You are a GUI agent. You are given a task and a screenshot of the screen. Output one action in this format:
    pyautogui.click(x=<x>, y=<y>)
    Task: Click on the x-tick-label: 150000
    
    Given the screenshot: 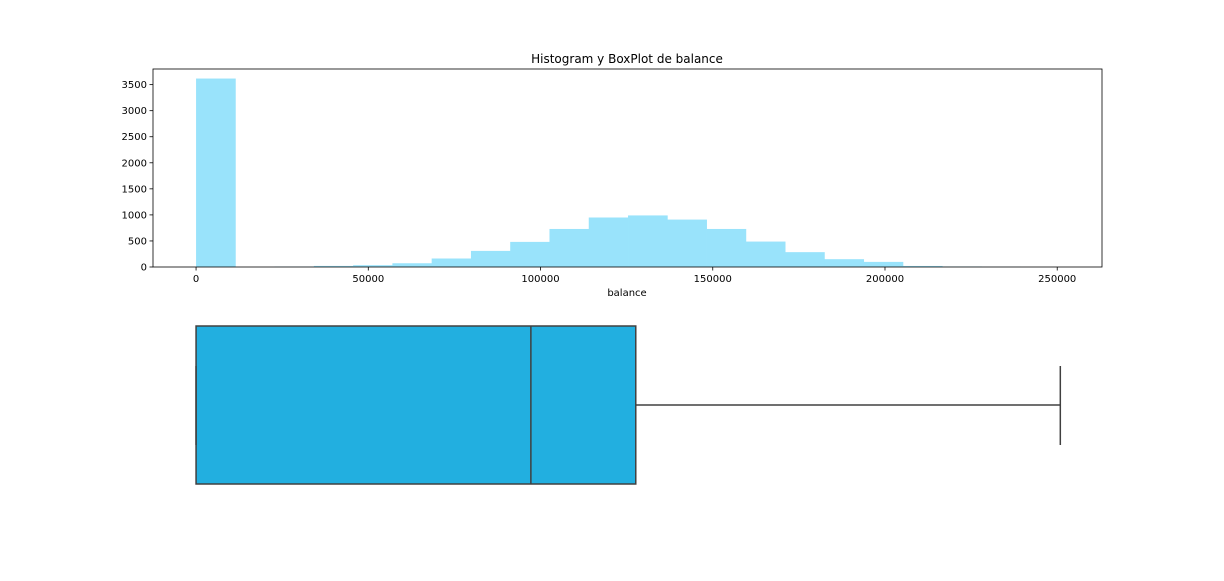 What is the action you would take?
    pyautogui.click(x=713, y=279)
    